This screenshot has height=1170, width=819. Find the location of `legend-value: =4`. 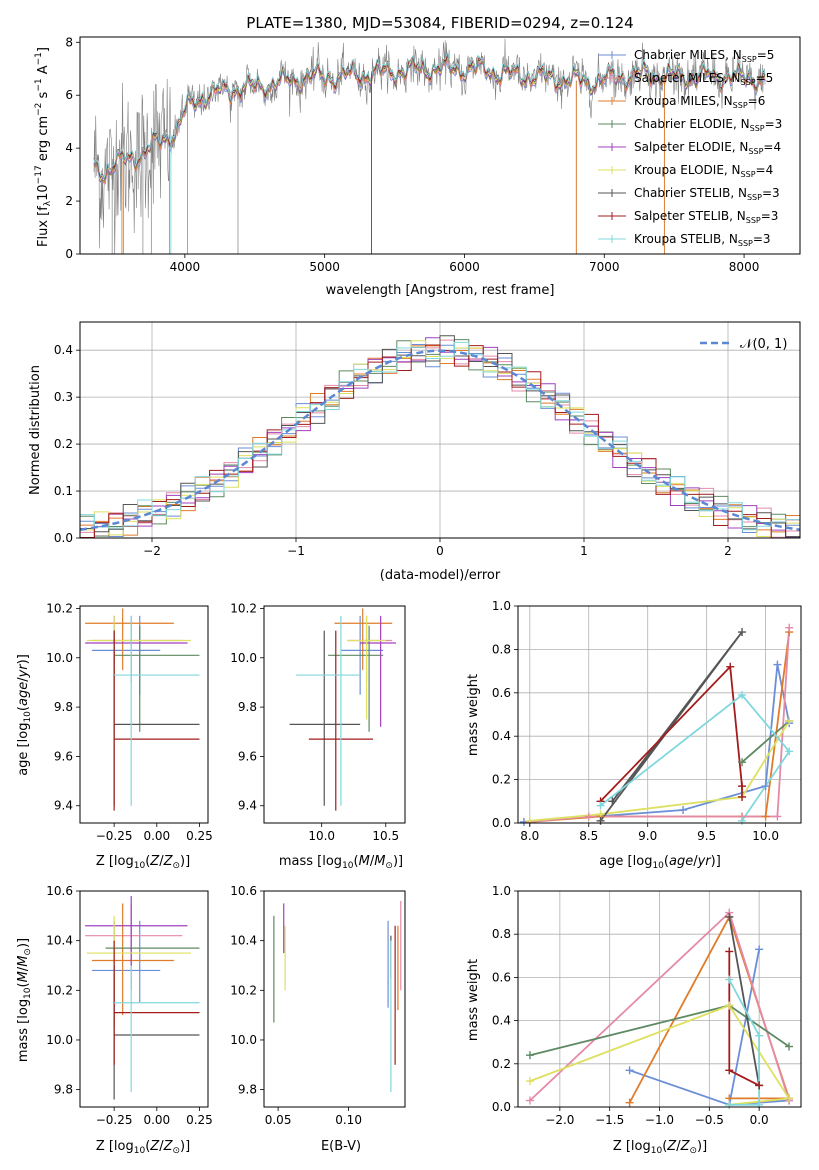

legend-value: =4 is located at coordinates (765, 170).